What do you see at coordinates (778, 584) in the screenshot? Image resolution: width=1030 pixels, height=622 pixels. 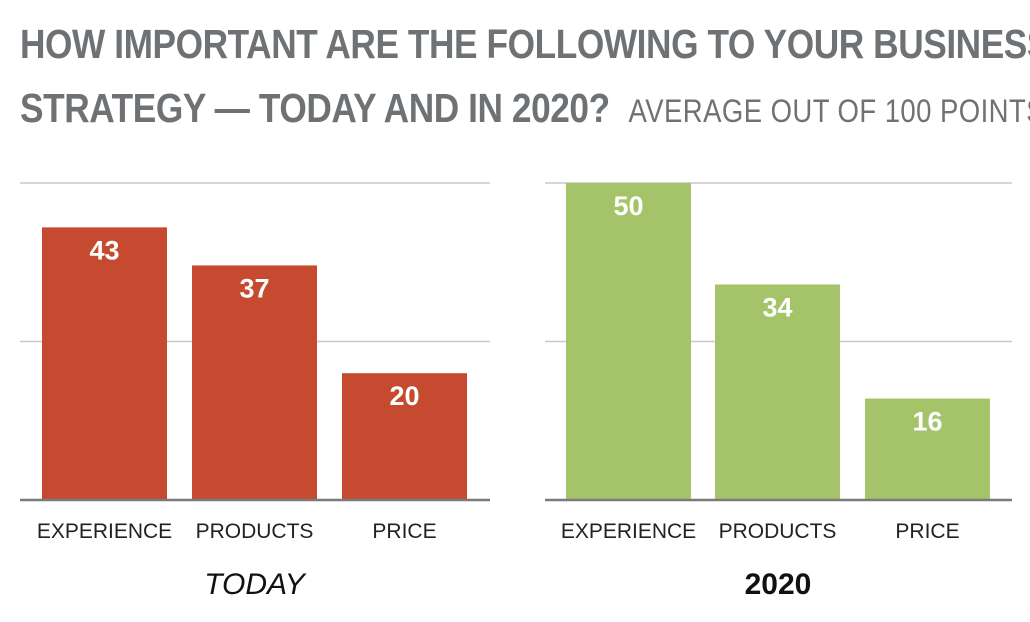 I see `panel-label: 2020` at bounding box center [778, 584].